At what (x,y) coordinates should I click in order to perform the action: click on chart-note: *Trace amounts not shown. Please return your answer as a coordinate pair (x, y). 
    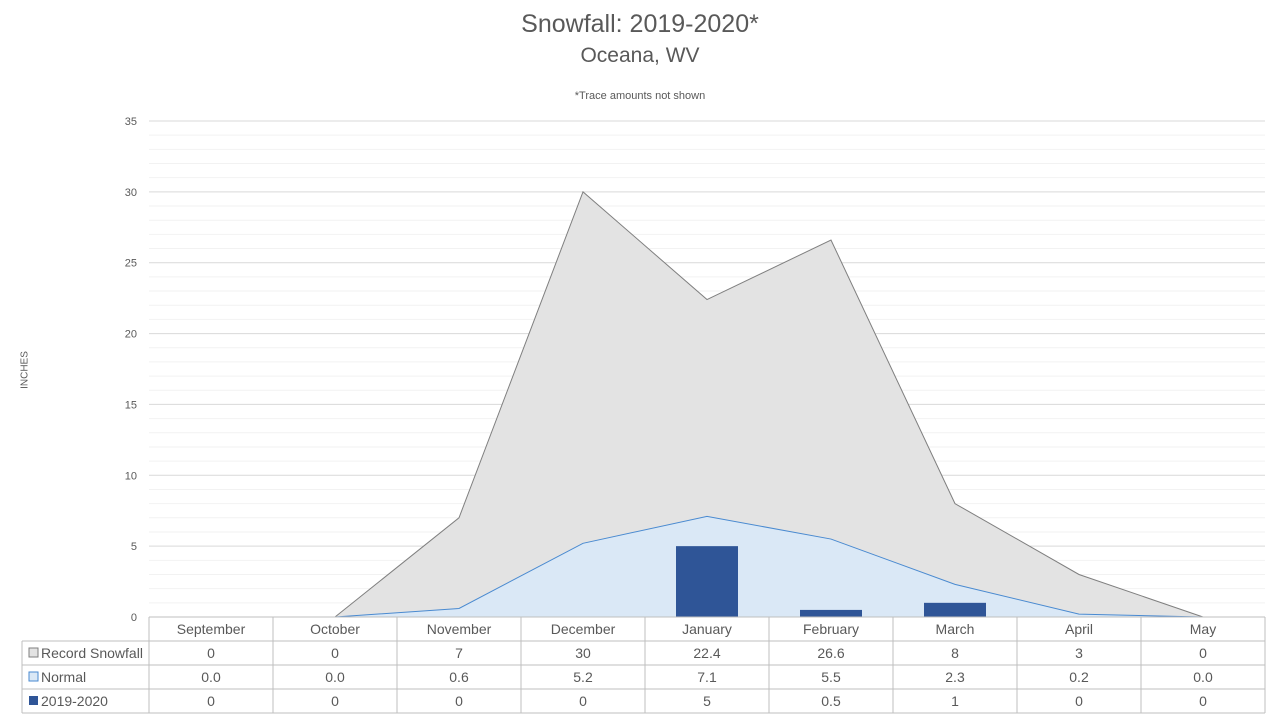
    Looking at the image, I should click on (640, 96).